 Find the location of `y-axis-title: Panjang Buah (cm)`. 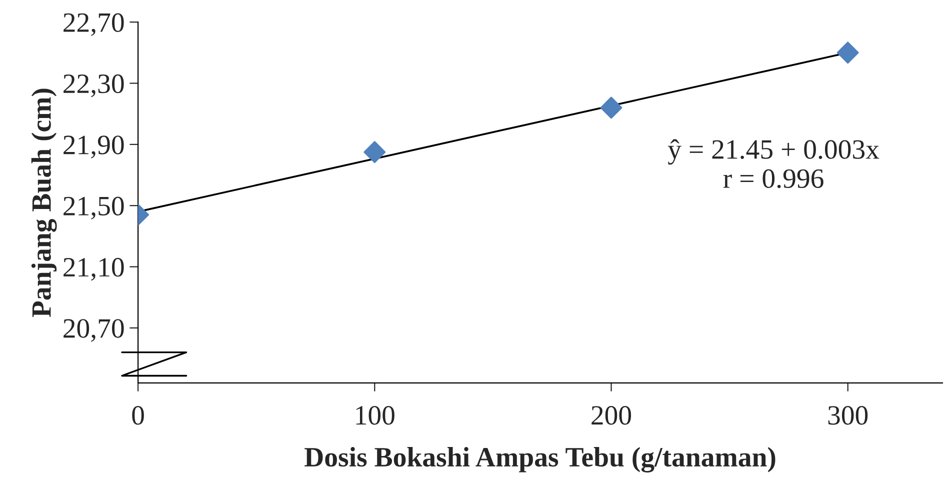

y-axis-title: Panjang Buah (cm) is located at coordinates (44, 203).